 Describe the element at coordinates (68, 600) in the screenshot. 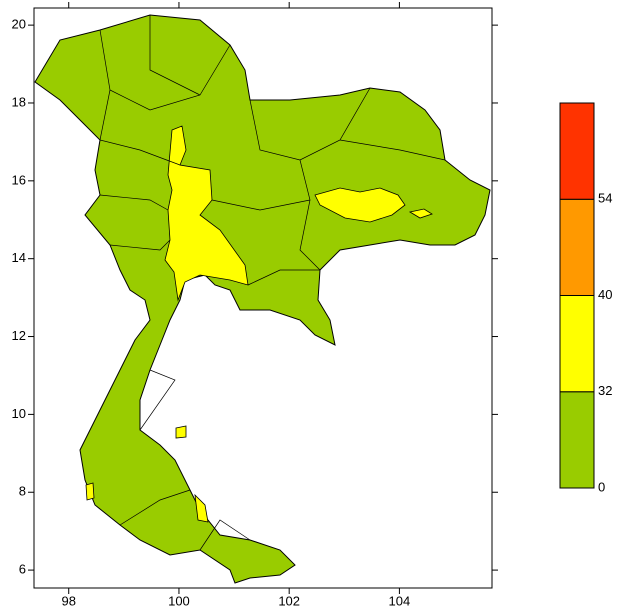

I see `x-tick-label: 98` at that location.